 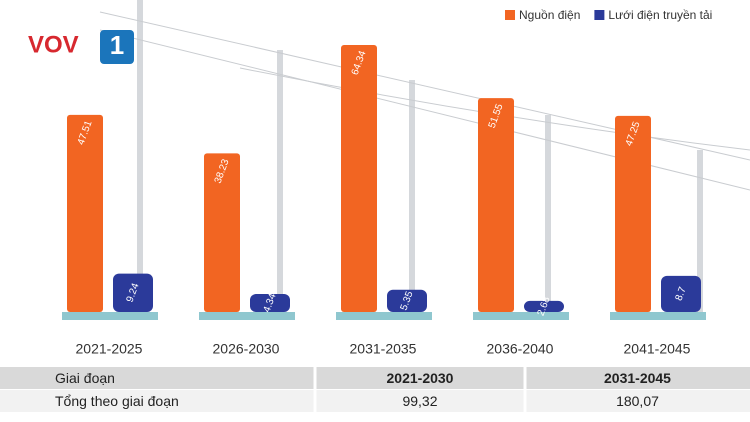 I want to click on legend: Nguồn điện Lưới điện truyền tải, so click(x=608, y=15).